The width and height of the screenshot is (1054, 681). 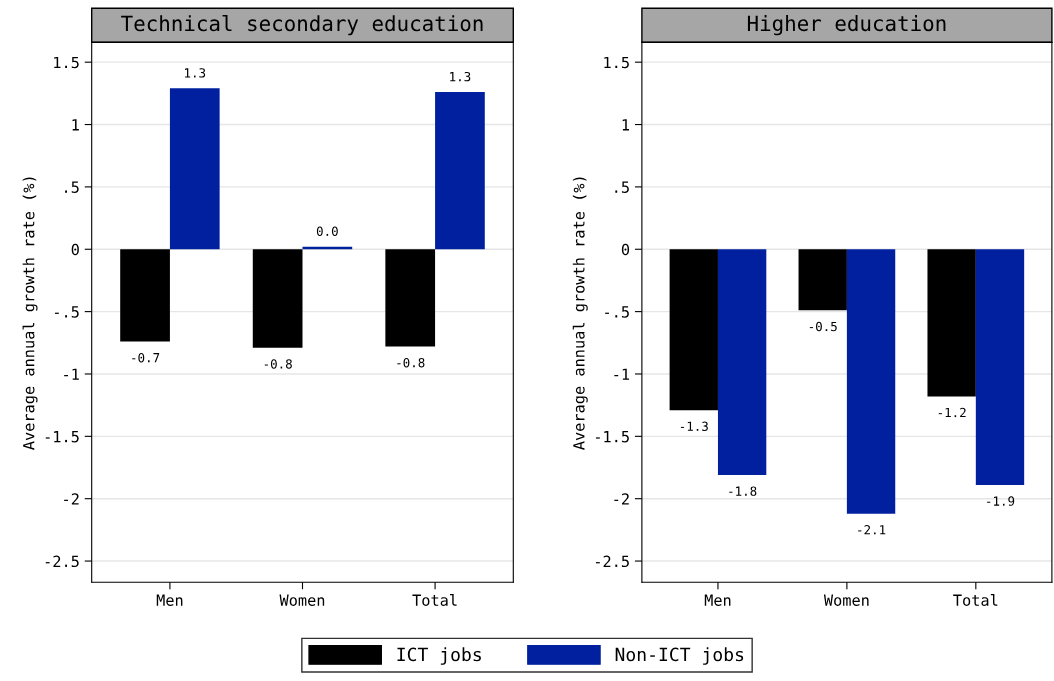 What do you see at coordinates (694, 426) in the screenshot?
I see `data-label: -1.3` at bounding box center [694, 426].